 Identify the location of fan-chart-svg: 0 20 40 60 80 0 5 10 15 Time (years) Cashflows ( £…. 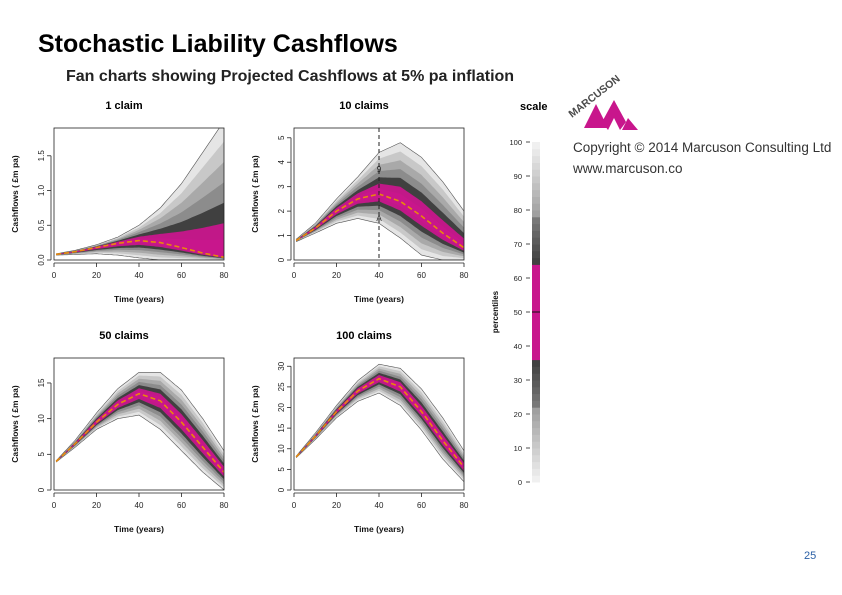
(119, 445).